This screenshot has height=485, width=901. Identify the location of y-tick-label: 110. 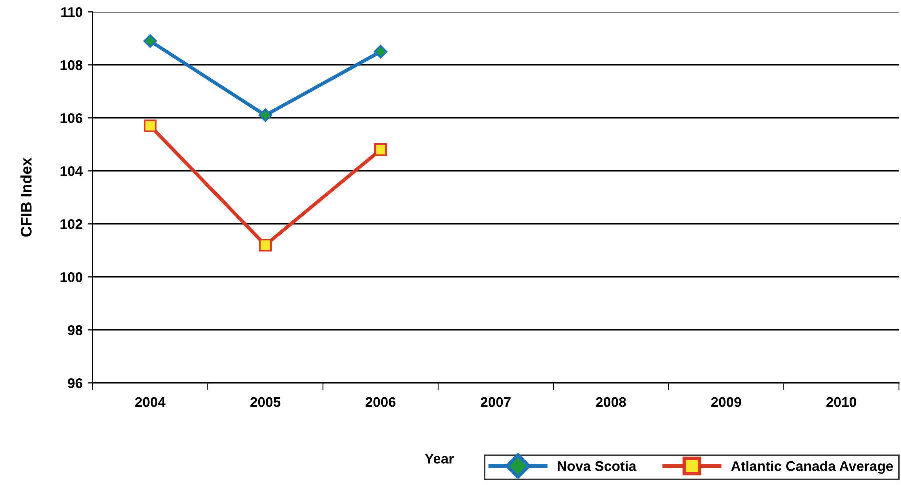
(72, 12).